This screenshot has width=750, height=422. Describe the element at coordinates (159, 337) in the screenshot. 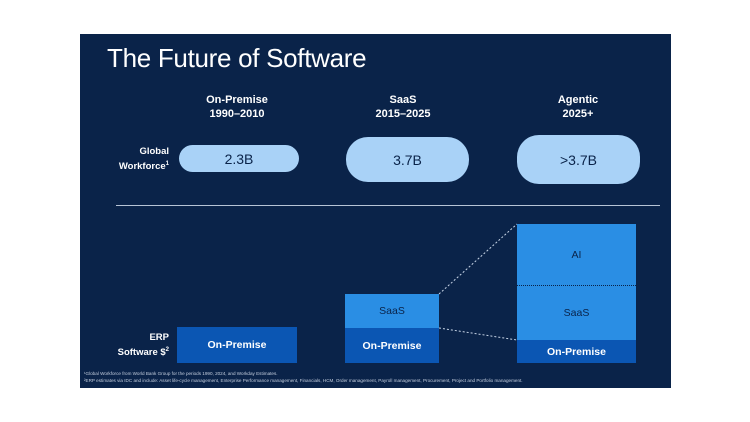

I see `label-line: ERP` at that location.